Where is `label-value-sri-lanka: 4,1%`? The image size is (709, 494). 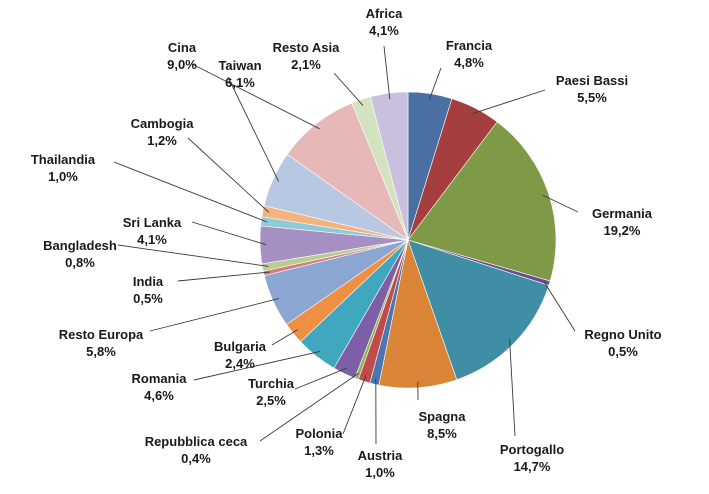
label-value-sri-lanka: 4,1% is located at coordinates (152, 239).